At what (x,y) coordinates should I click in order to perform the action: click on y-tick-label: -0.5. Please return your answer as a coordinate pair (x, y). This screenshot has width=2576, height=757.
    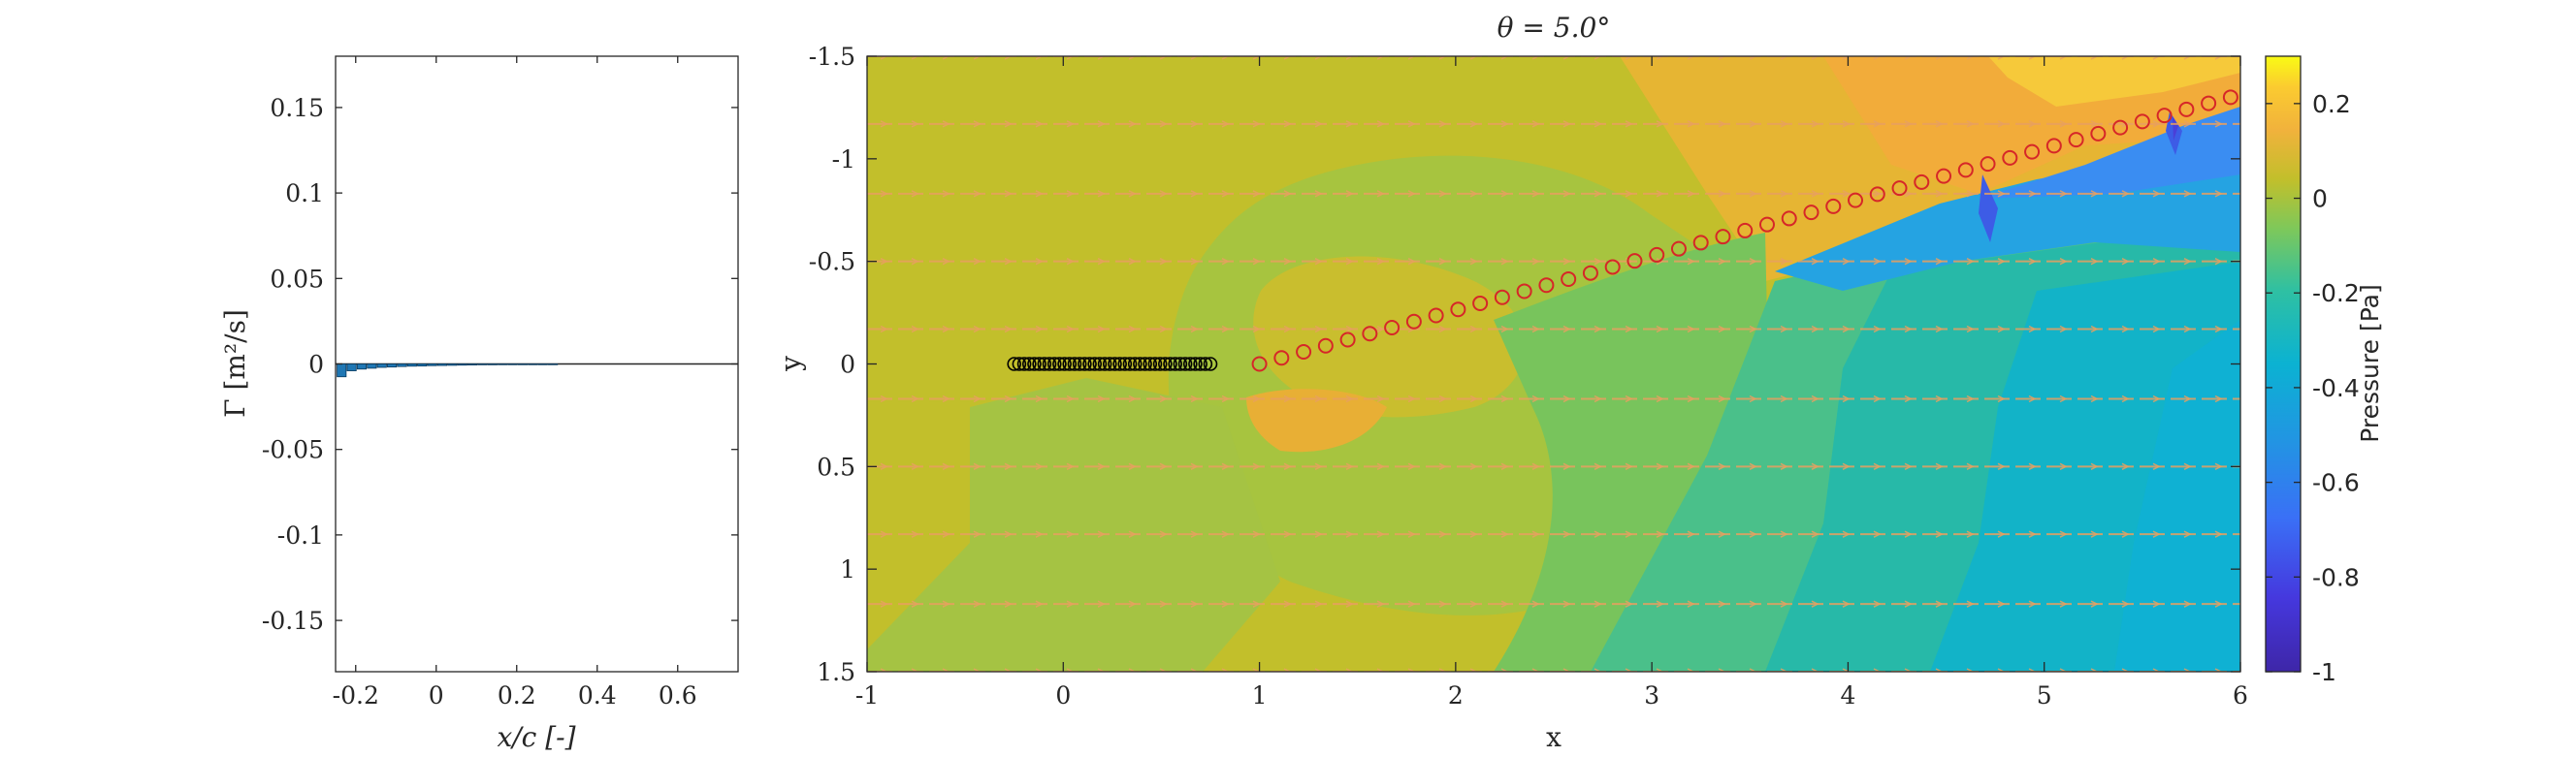
    Looking at the image, I should click on (832, 262).